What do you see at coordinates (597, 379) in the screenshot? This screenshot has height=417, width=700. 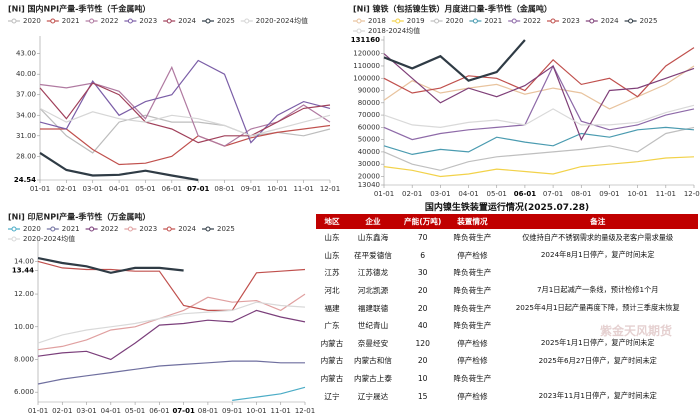 I see `table-cell` at bounding box center [597, 379].